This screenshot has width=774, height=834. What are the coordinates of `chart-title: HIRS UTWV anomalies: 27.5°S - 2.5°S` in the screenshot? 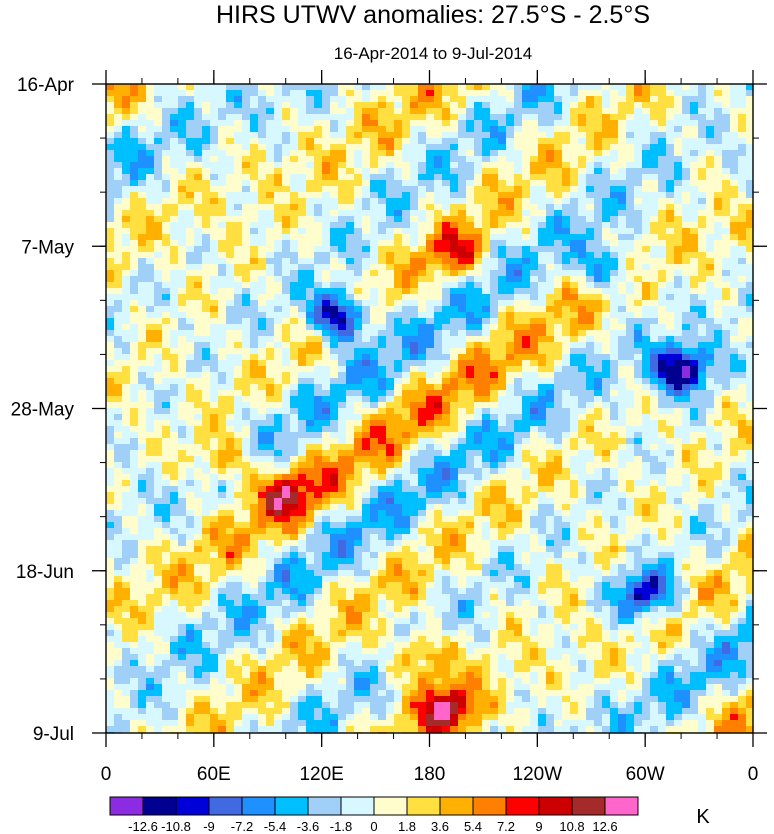 It's located at (433, 15).